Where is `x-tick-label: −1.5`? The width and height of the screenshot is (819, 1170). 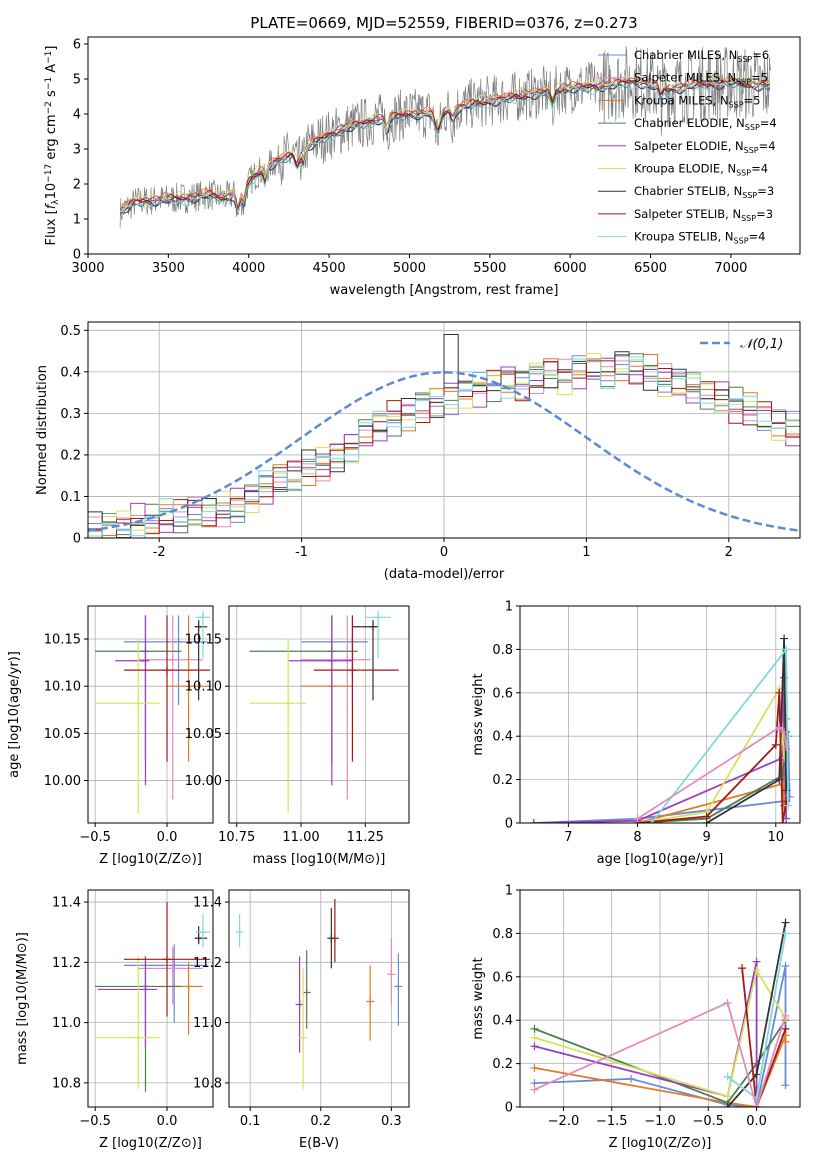 x-tick-label: −1.5 is located at coordinates (612, 1121).